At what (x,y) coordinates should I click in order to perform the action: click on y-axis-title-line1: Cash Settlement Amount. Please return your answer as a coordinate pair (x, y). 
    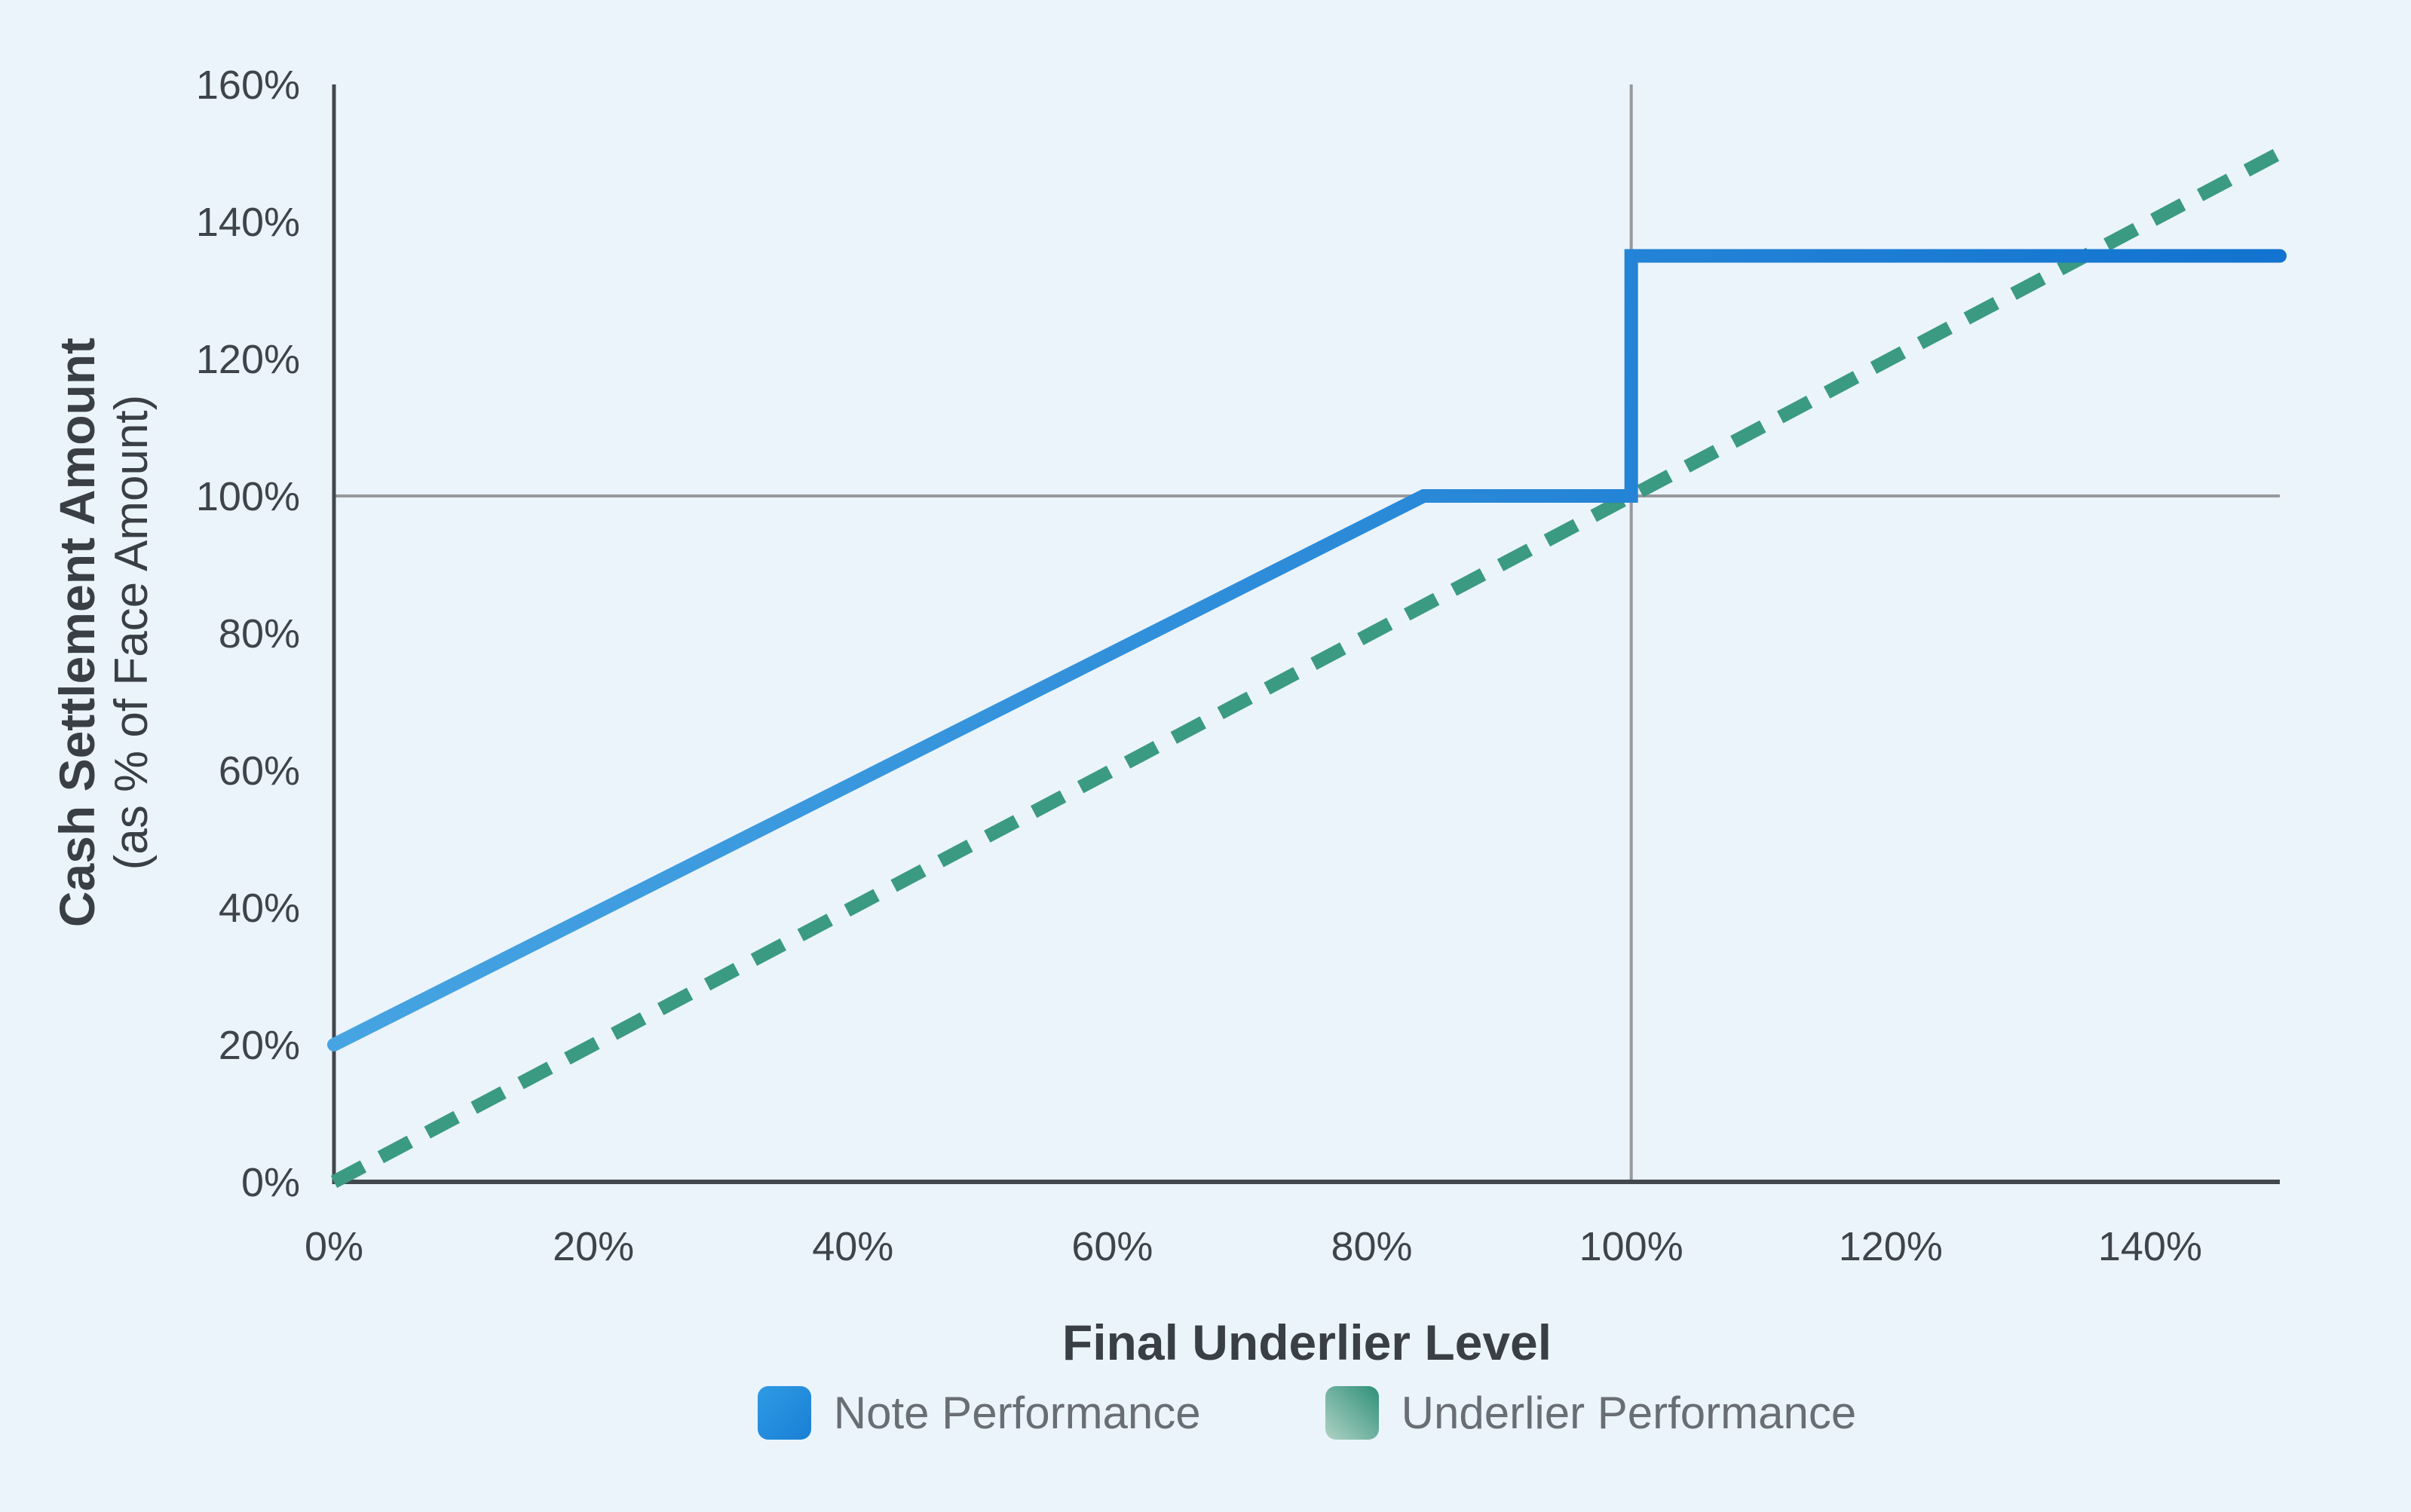
    Looking at the image, I should click on (77, 632).